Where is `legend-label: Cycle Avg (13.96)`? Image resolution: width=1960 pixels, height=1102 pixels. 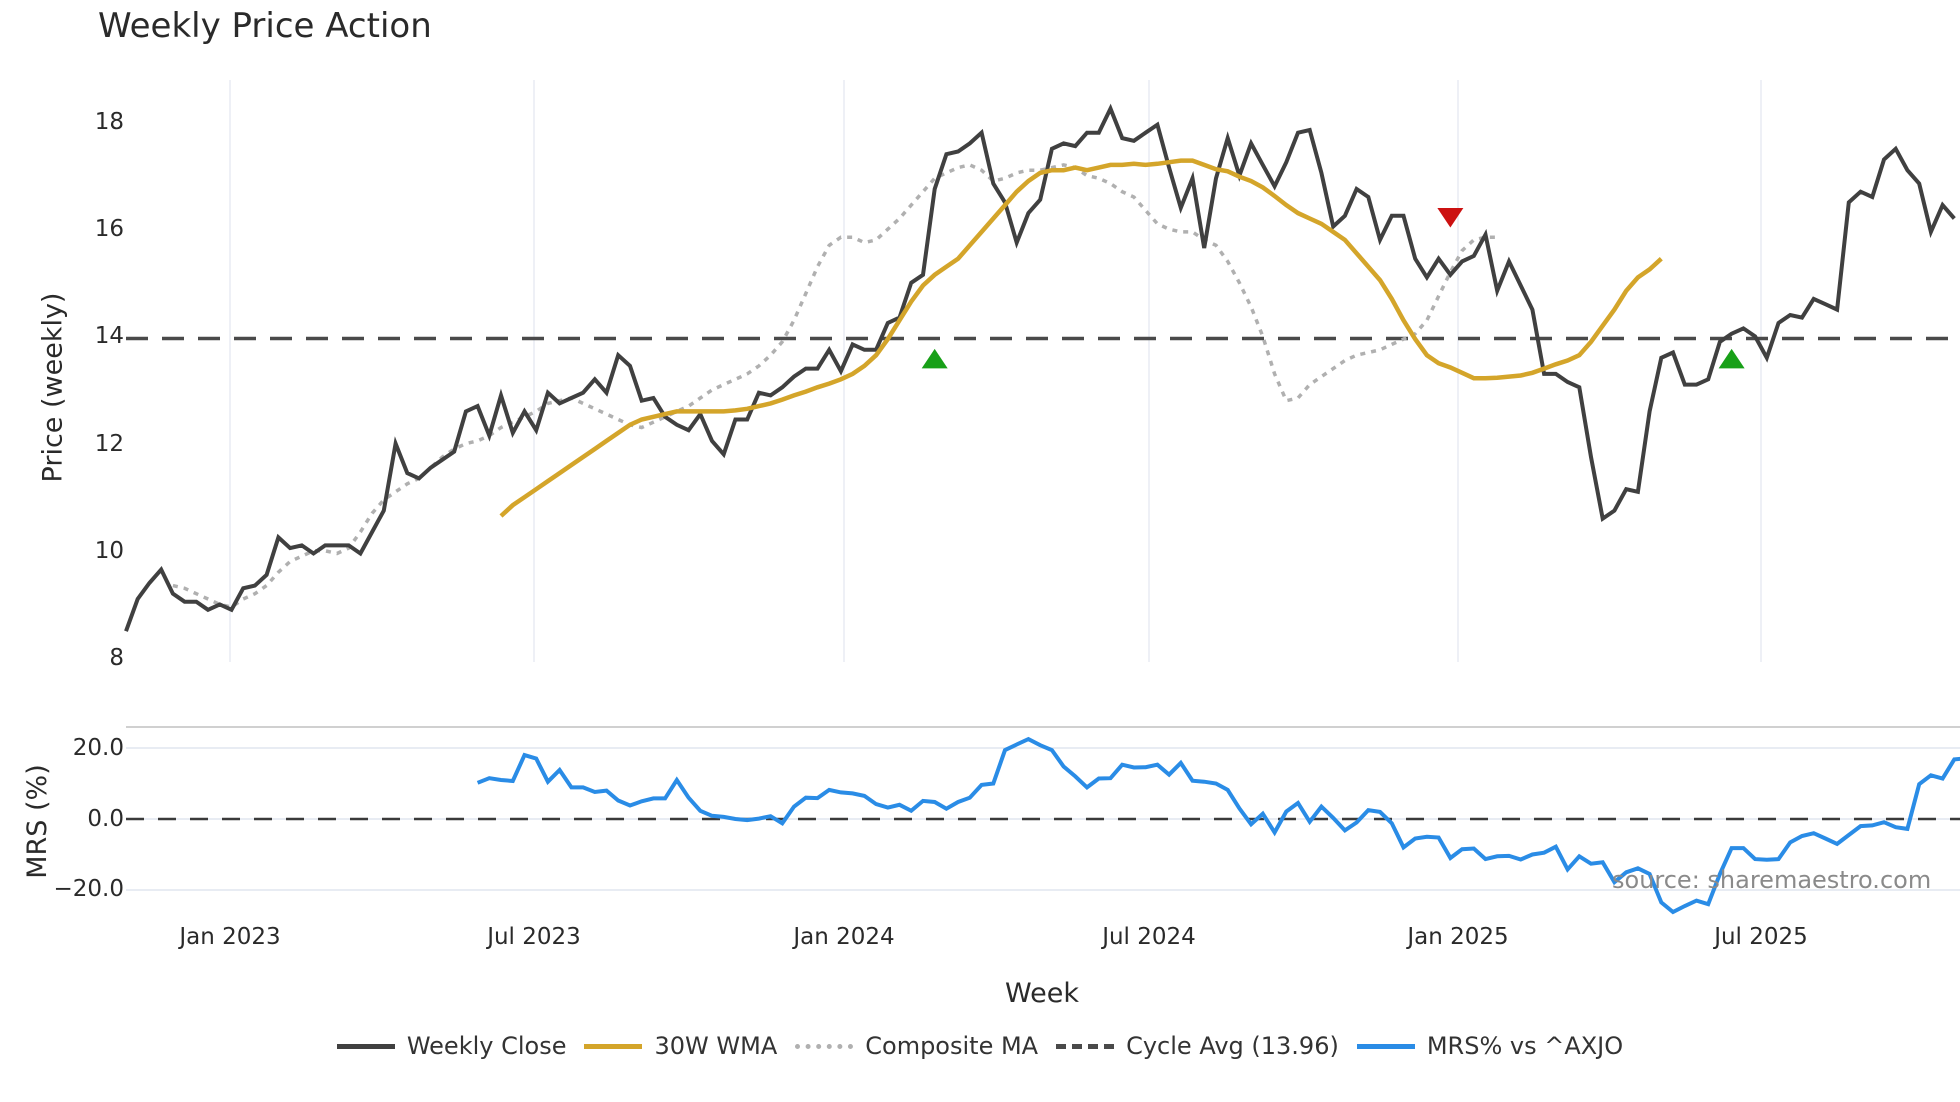
legend-label: Cycle Avg (13.96) is located at coordinates (1232, 1046).